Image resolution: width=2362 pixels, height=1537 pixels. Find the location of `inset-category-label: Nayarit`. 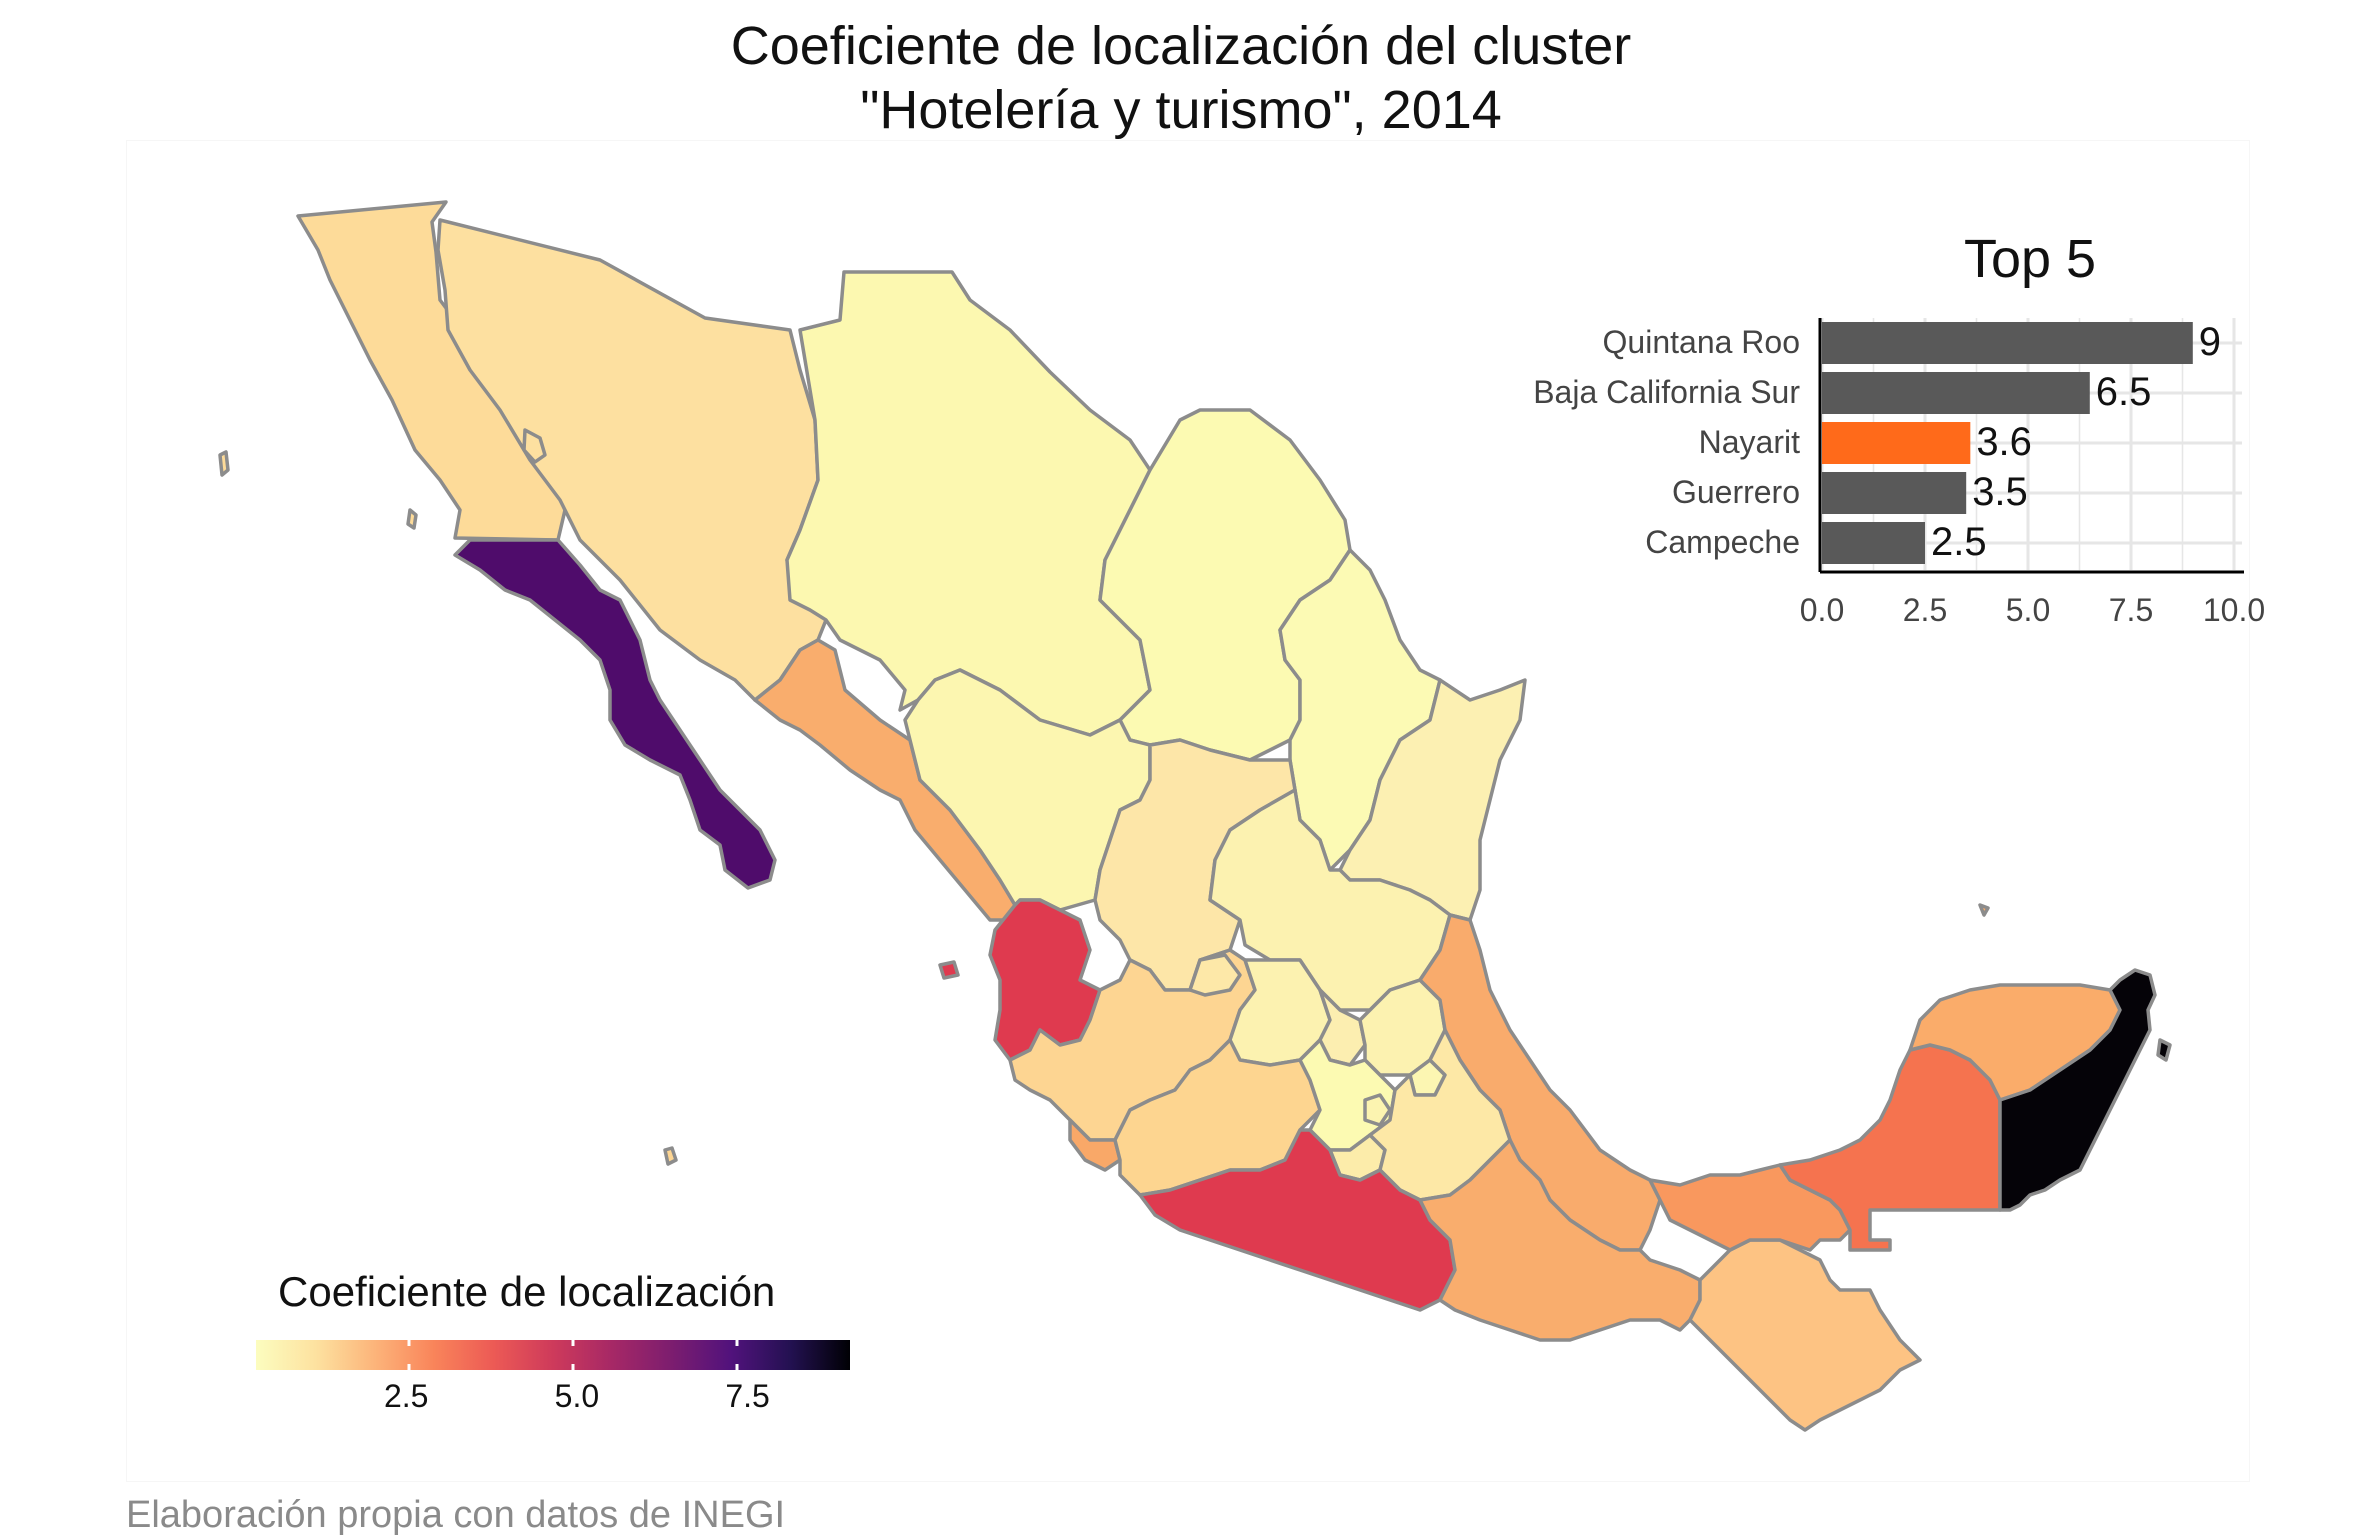

inset-category-label: Nayarit is located at coordinates (1749, 442).